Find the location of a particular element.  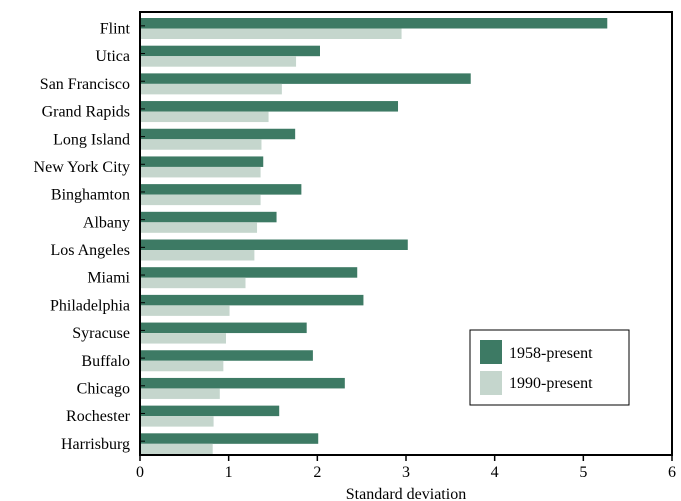

bar-1958-los-angeles is located at coordinates (274, 244).